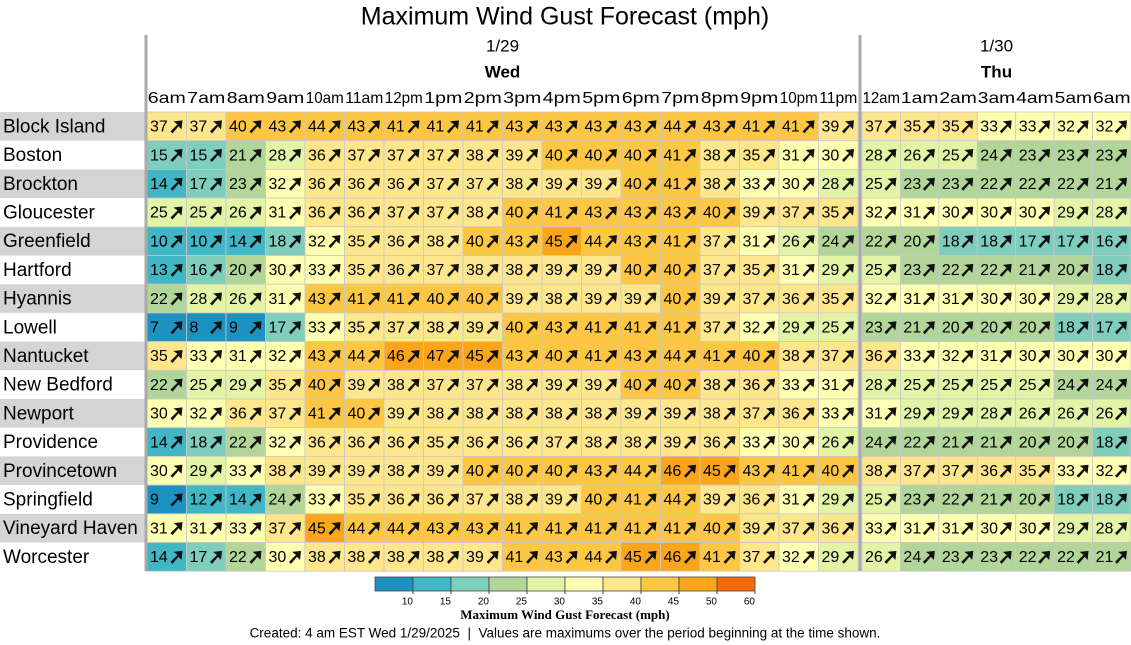 Image resolution: width=1131 pixels, height=645 pixels. I want to click on cell-value: 14, so click(159, 442).